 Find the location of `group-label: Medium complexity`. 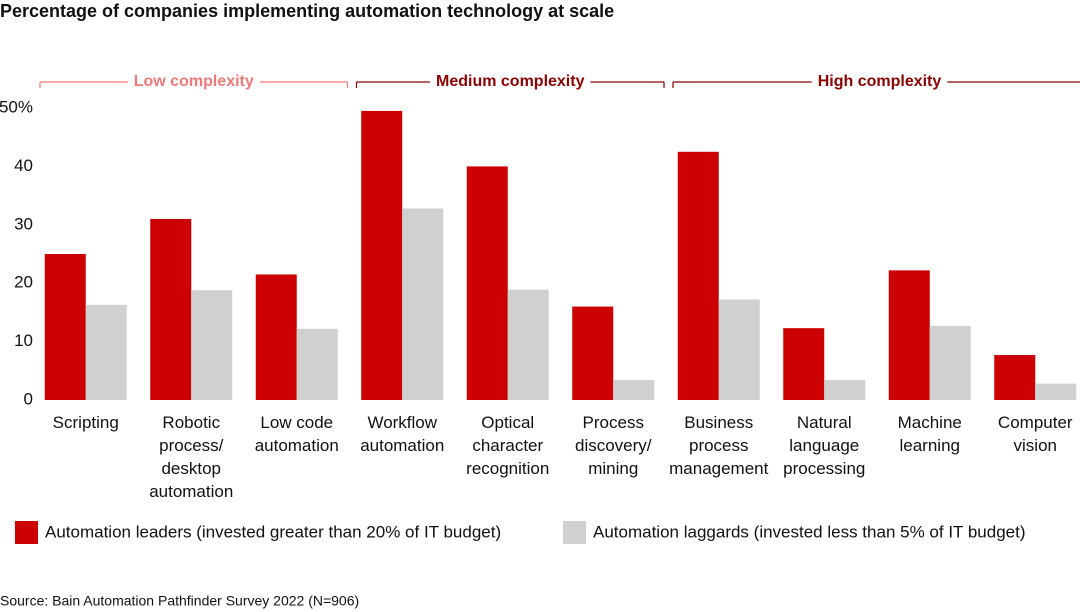

group-label: Medium complexity is located at coordinates (510, 81).